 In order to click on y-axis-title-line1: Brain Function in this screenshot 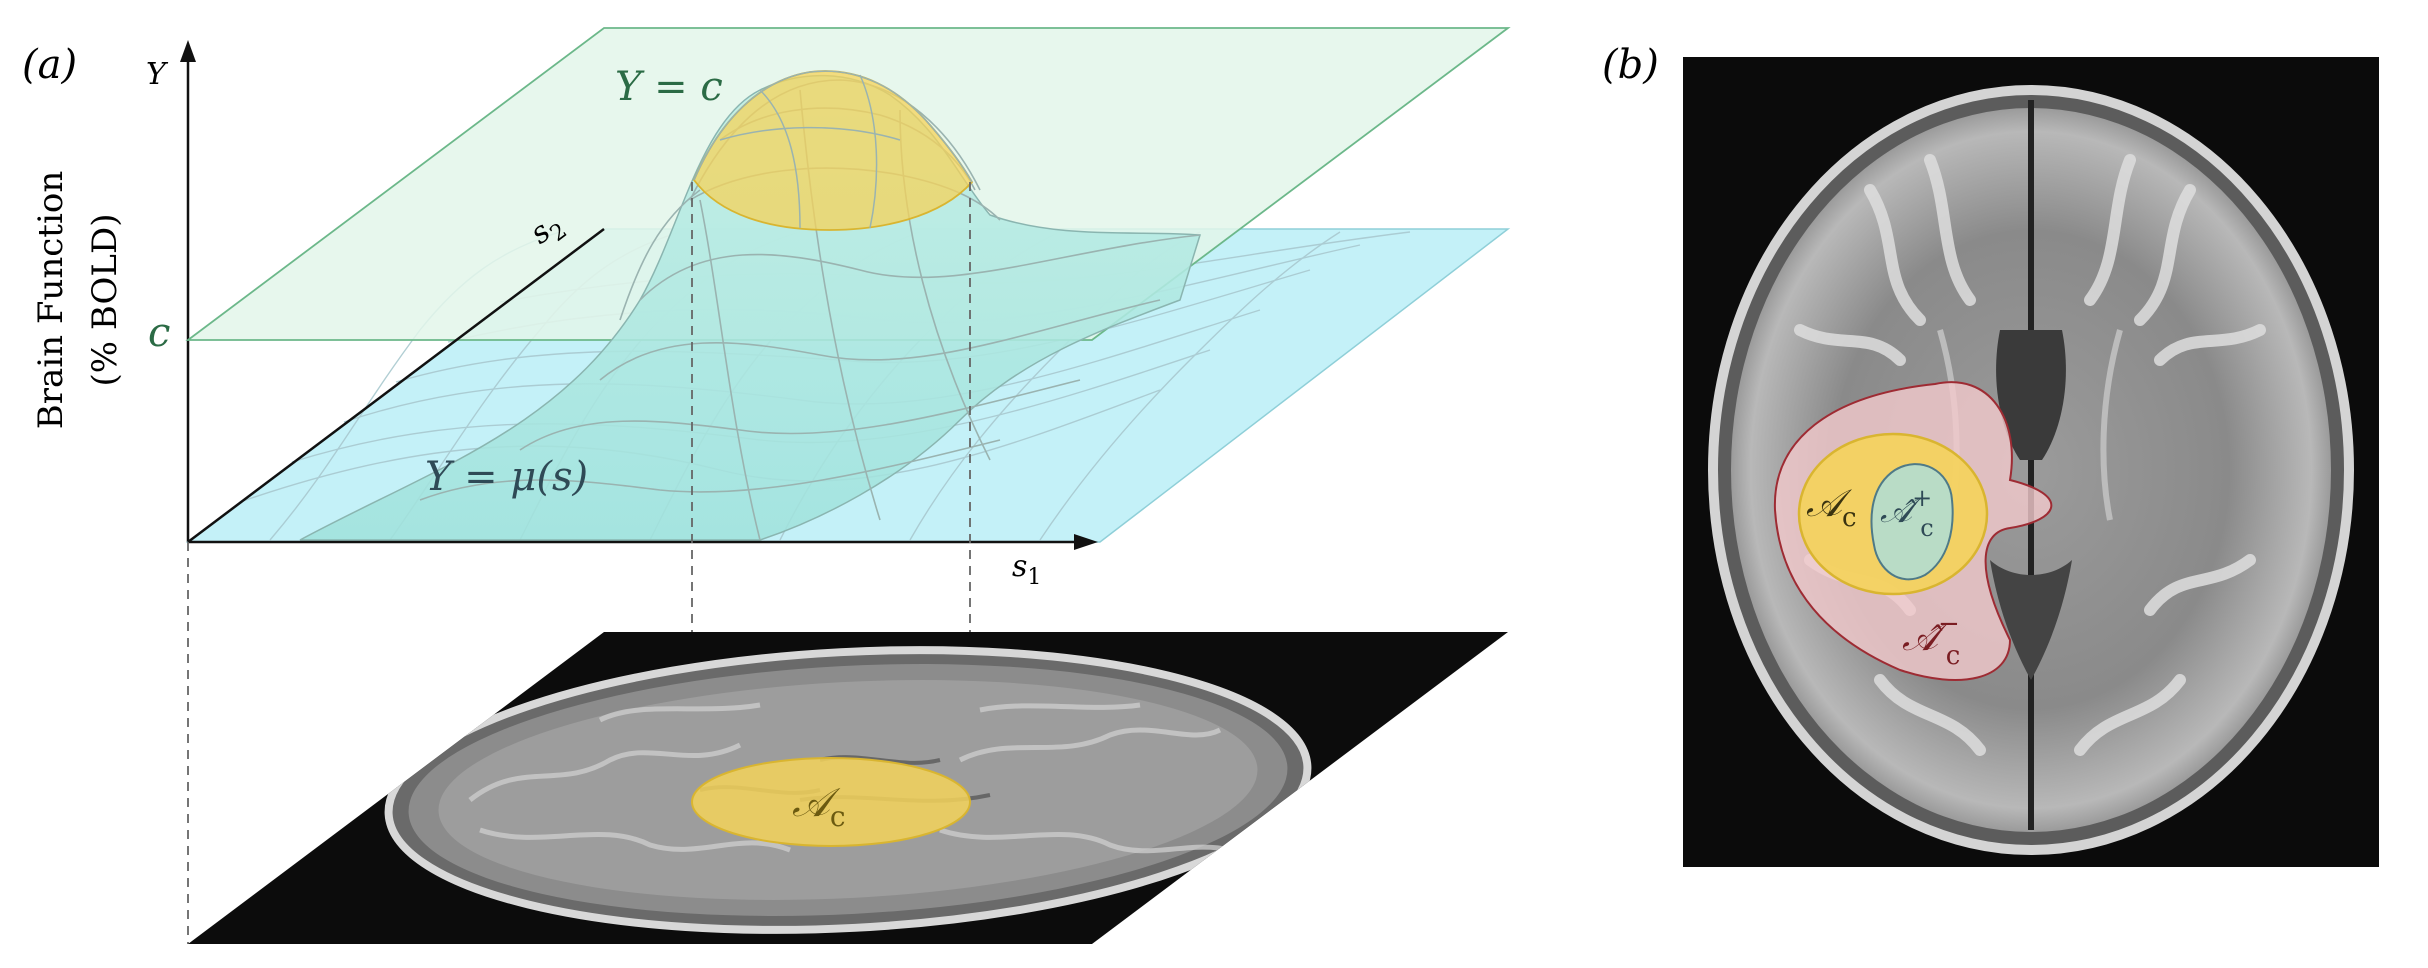, I will do `click(51, 300)`.